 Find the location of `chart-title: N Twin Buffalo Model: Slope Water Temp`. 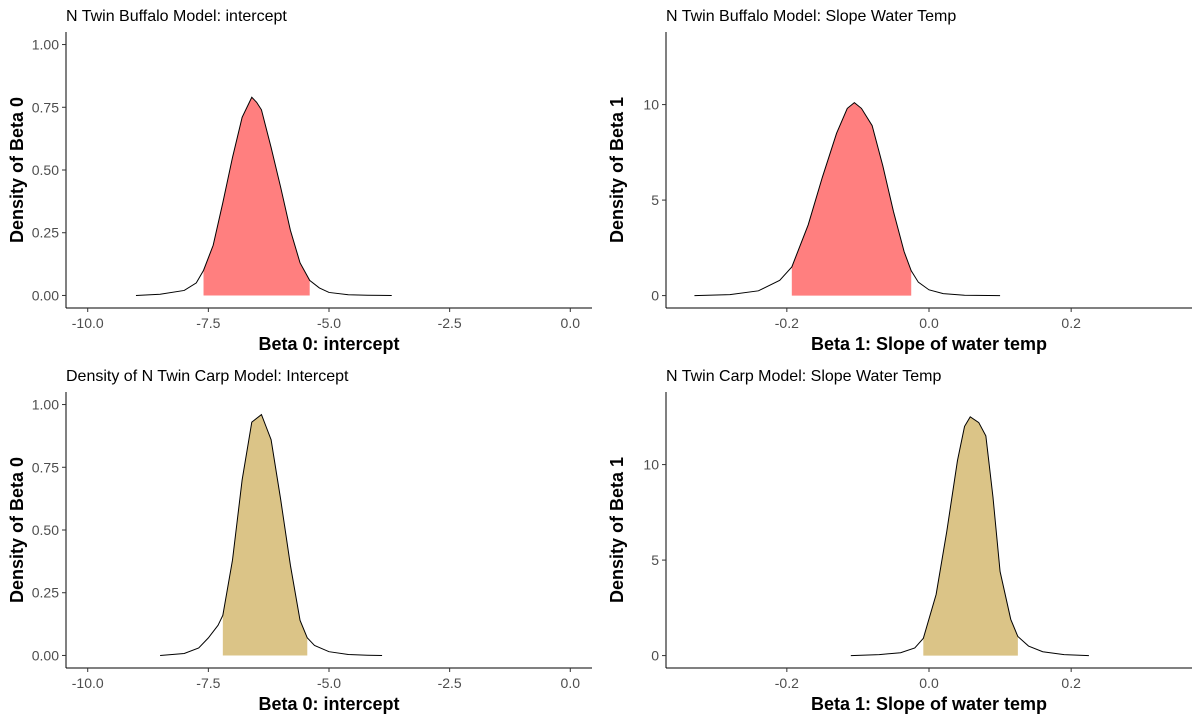

chart-title: N Twin Buffalo Model: Slope Water Temp is located at coordinates (811, 16).